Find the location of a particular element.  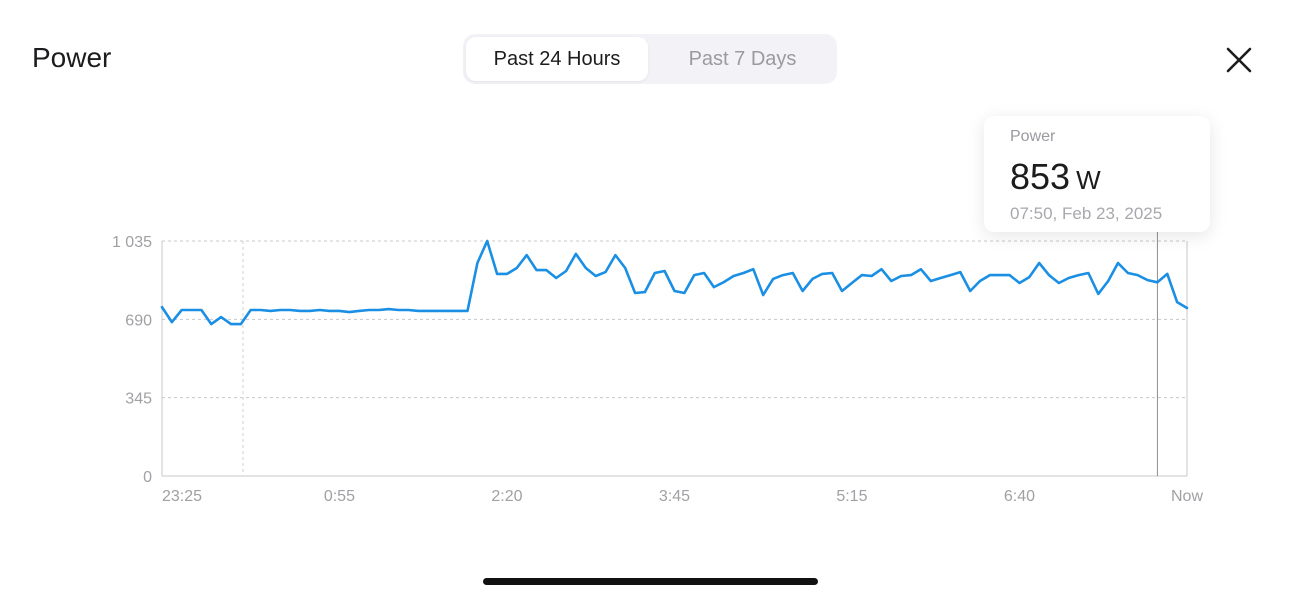

time-range-segmented-control: Past 24 Hours Past 7 Days is located at coordinates (650, 59).